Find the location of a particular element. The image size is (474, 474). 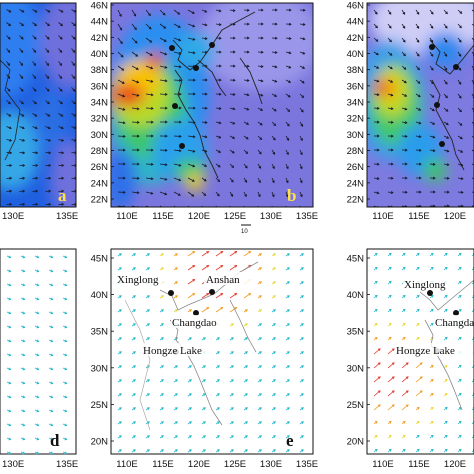

lon-tick-label: 120E is located at coordinates (199, 216).